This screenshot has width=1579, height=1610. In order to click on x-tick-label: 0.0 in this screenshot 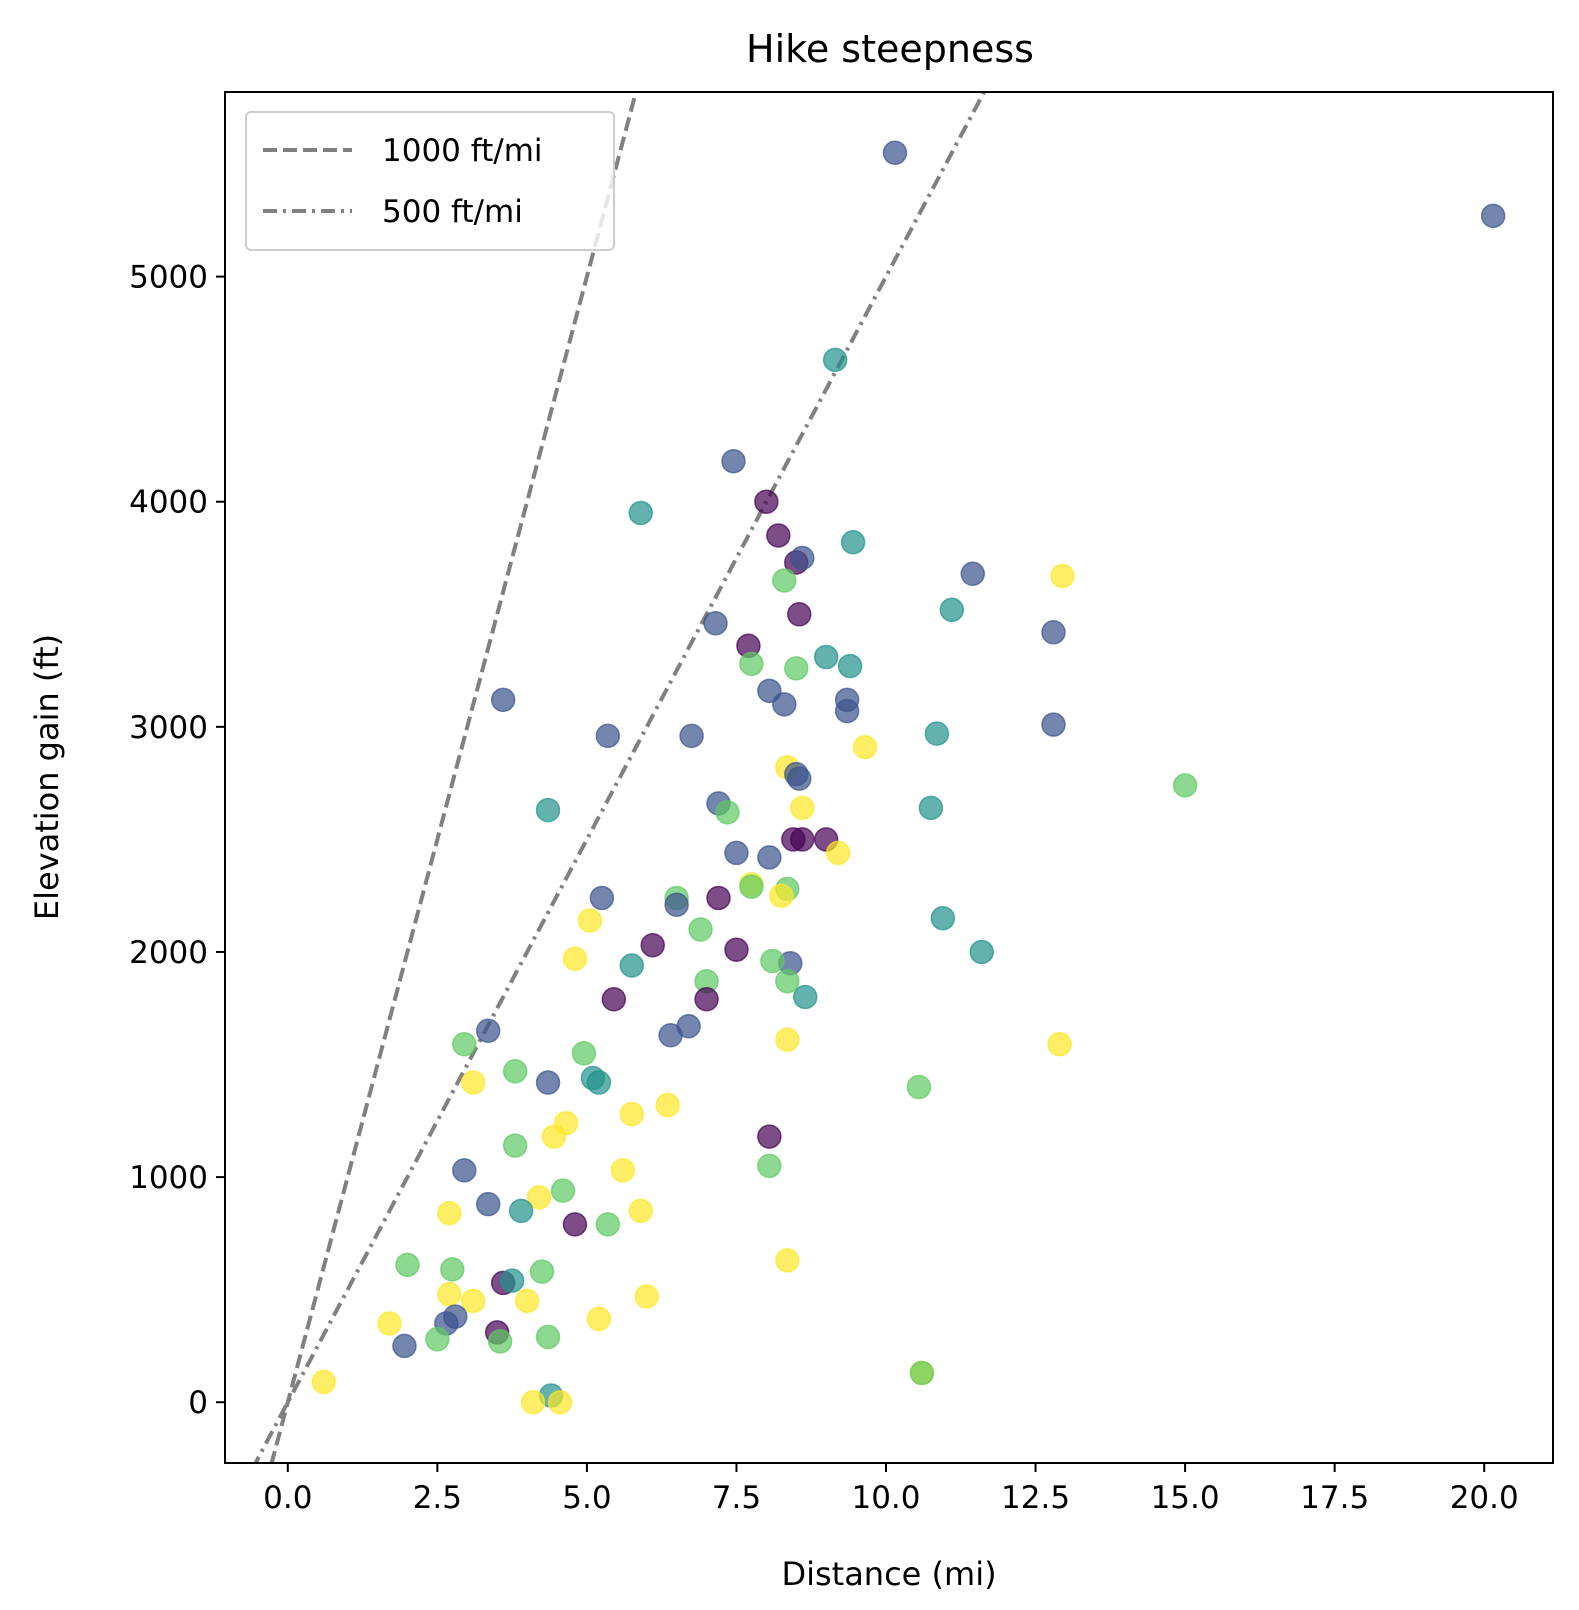, I will do `click(287, 1498)`.